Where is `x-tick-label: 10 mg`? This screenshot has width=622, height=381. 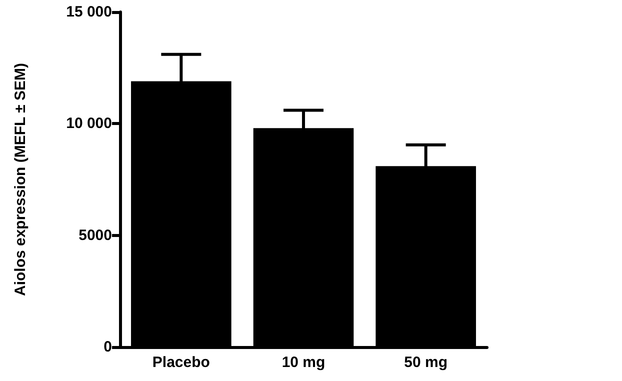 x-tick-label: 10 mg is located at coordinates (304, 362).